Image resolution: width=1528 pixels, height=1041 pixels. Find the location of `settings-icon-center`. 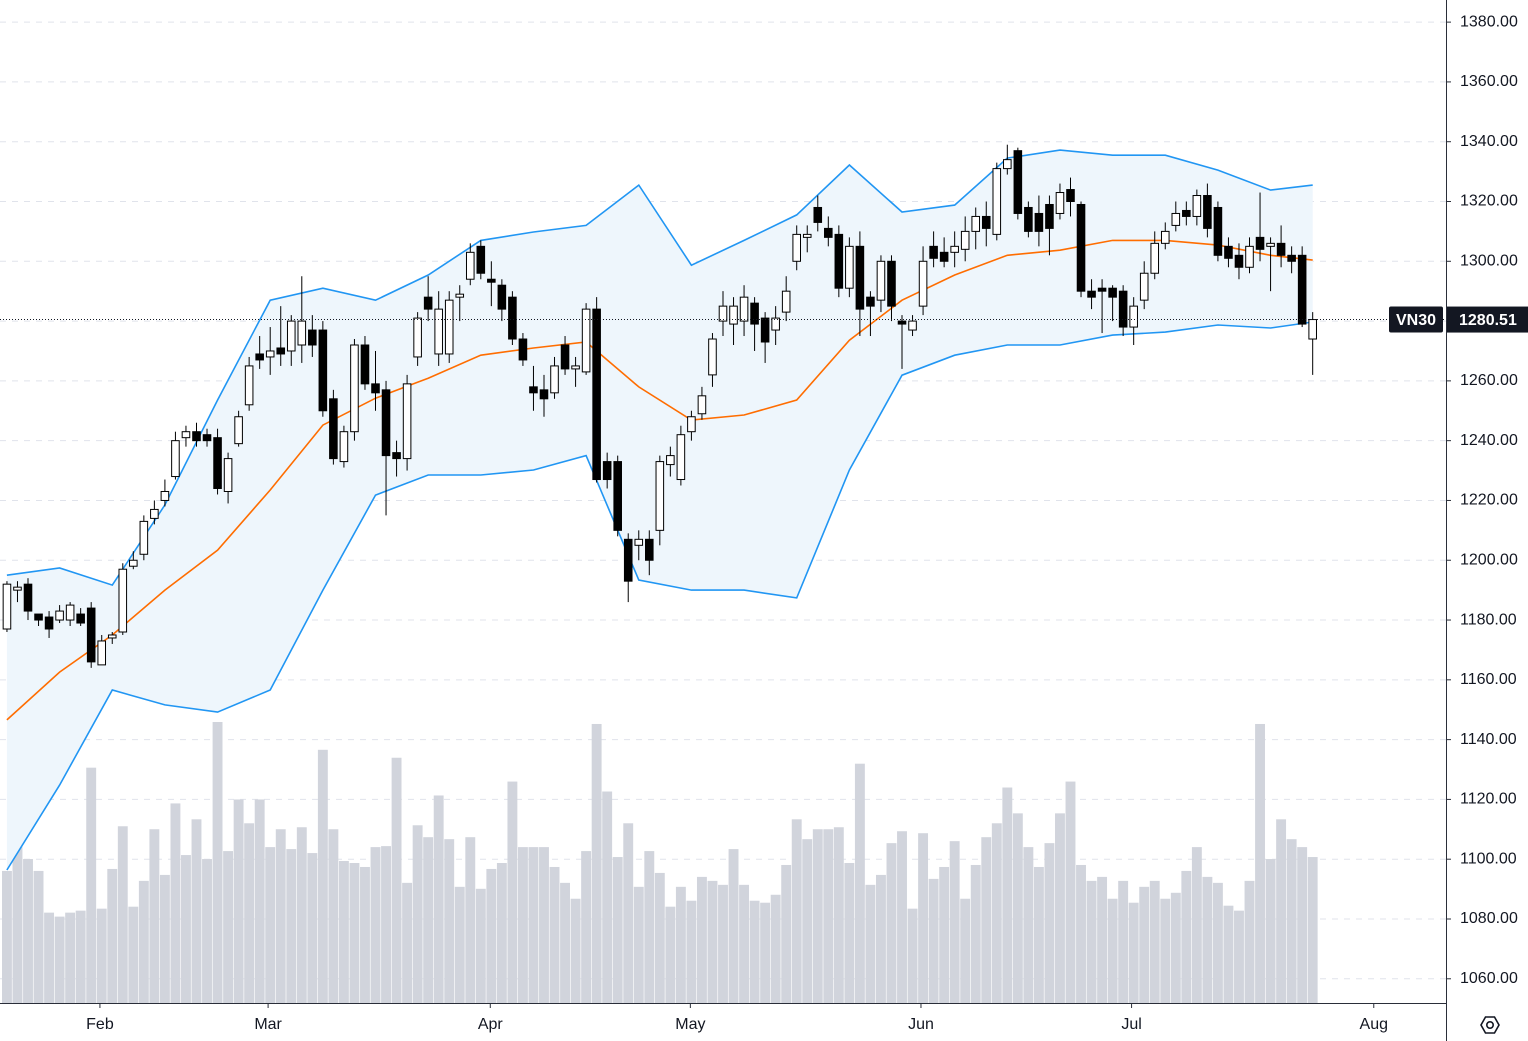

settings-icon-center is located at coordinates (1490, 1024).